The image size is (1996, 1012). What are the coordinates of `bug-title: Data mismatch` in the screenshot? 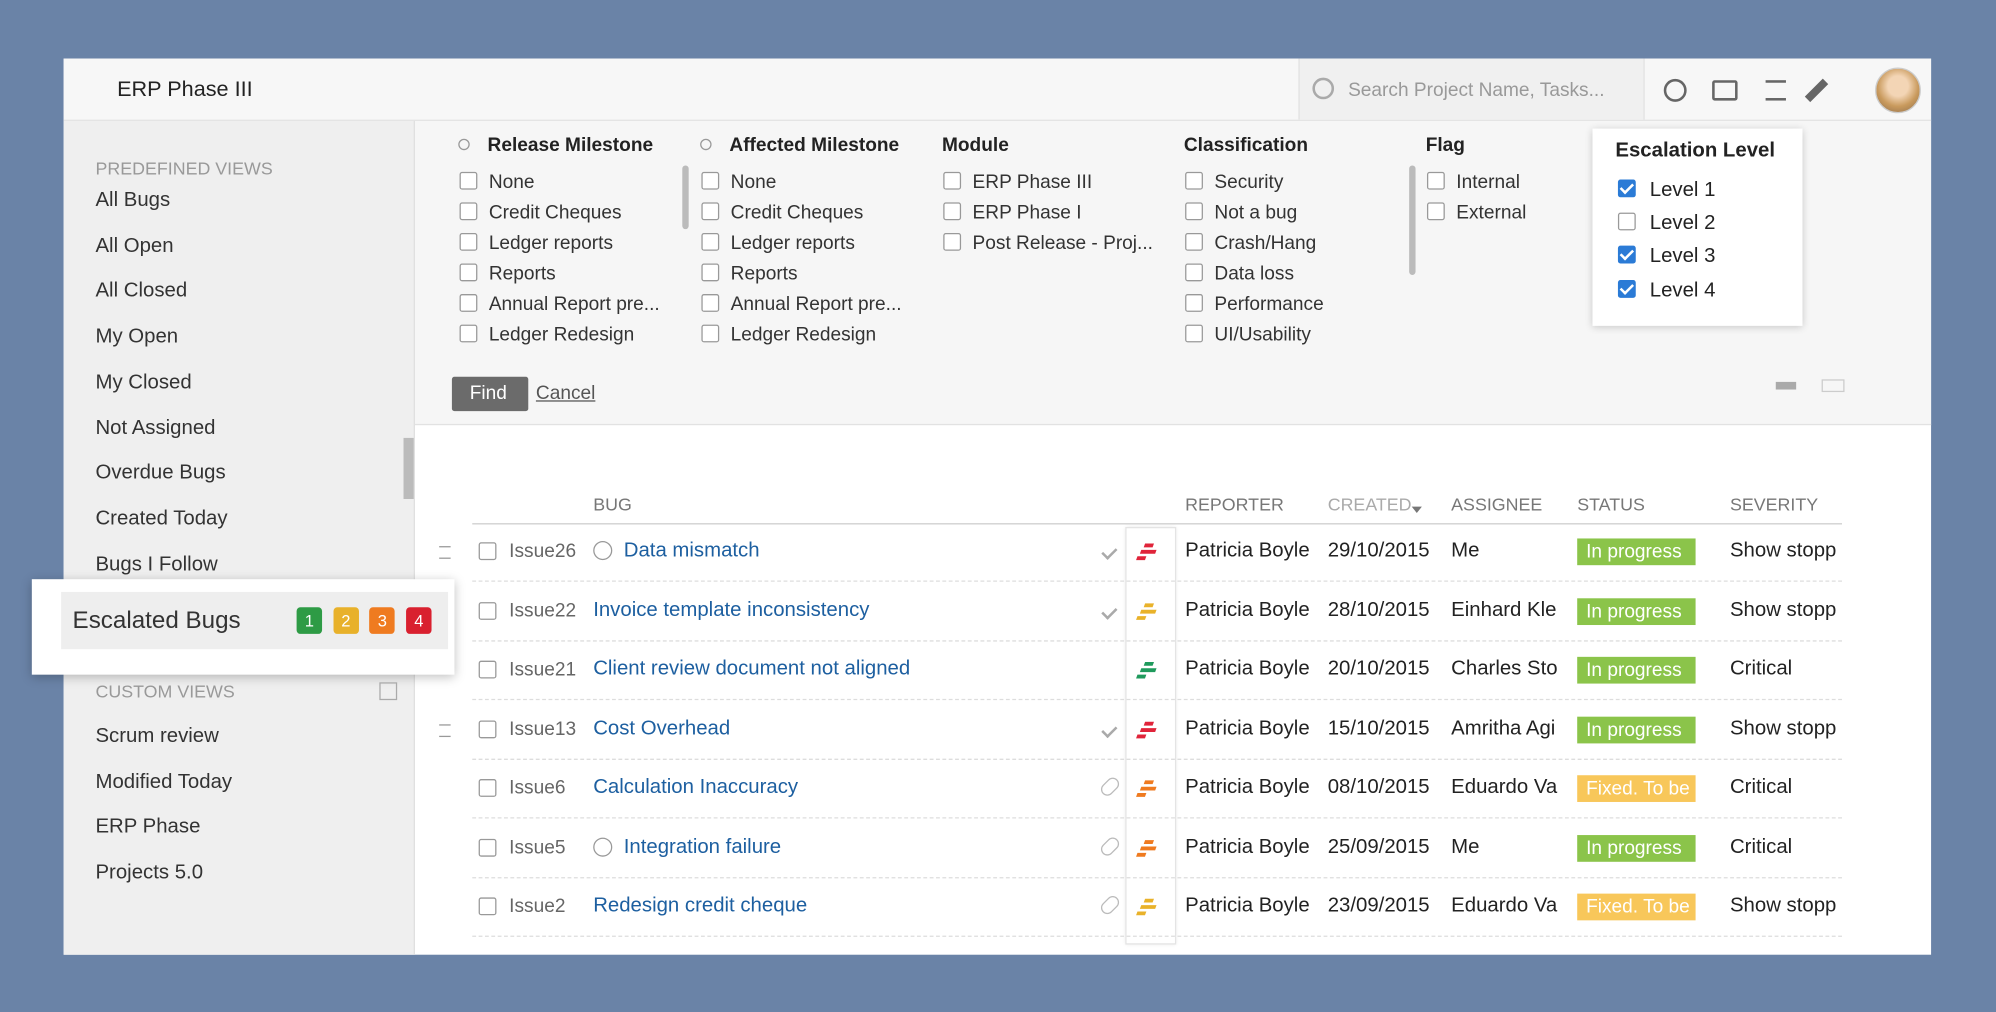 It's located at (691, 550).